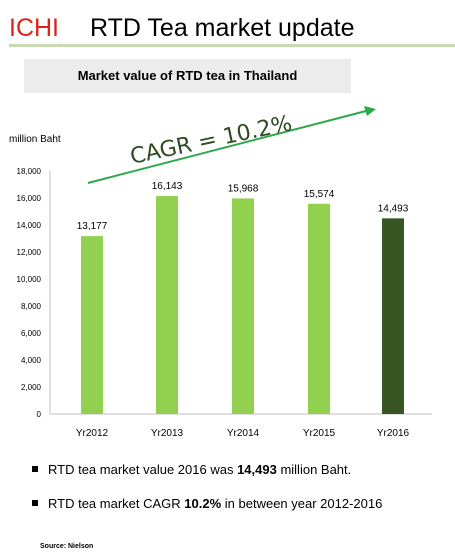  What do you see at coordinates (370, 111) in the screenshot?
I see `cagr-arrowhead-icon` at bounding box center [370, 111].